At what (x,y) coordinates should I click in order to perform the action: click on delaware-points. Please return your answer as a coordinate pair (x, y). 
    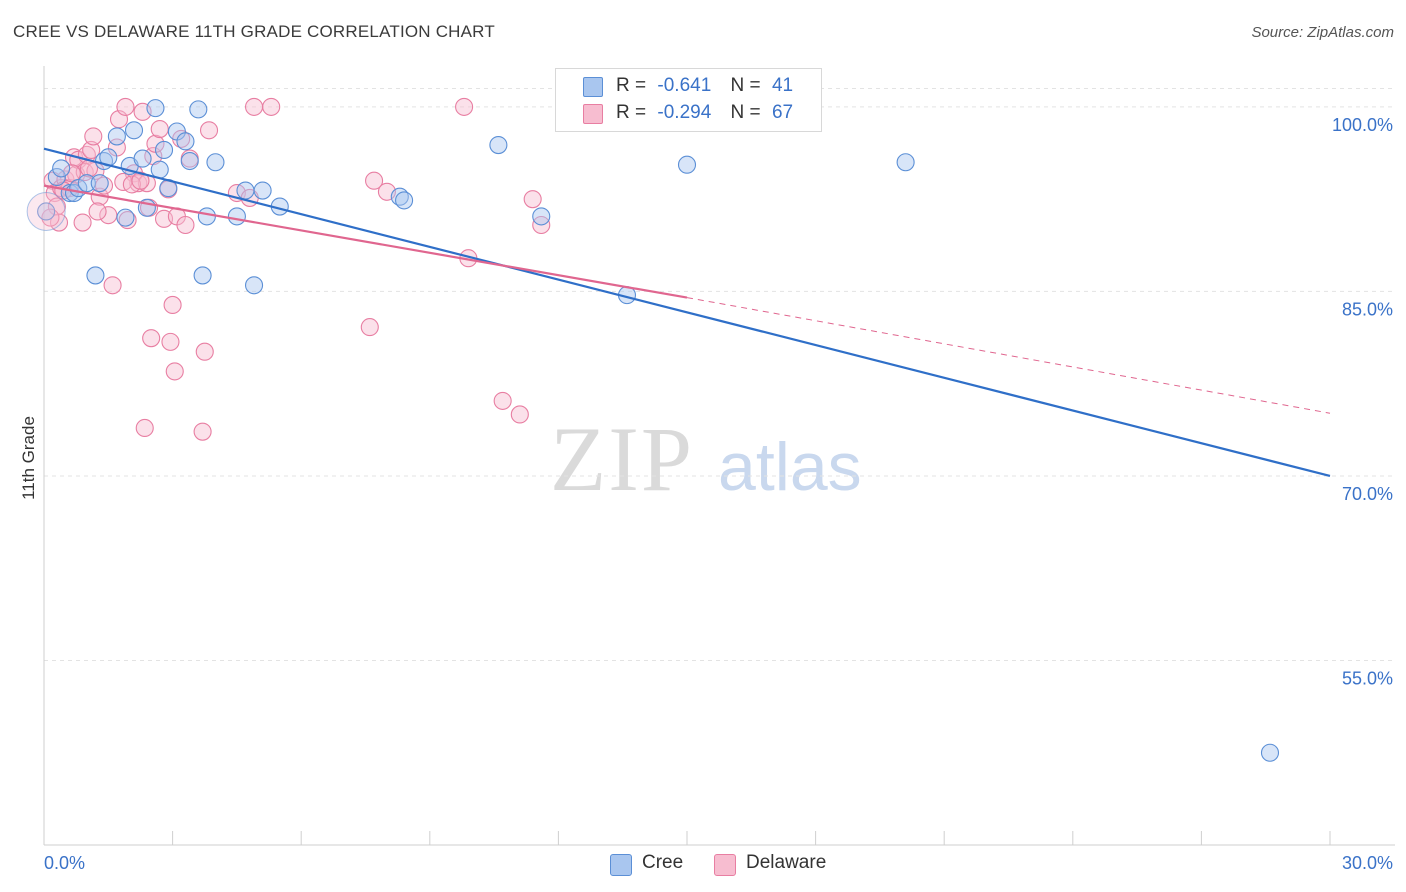
    Looking at the image, I should click on (296, 269).